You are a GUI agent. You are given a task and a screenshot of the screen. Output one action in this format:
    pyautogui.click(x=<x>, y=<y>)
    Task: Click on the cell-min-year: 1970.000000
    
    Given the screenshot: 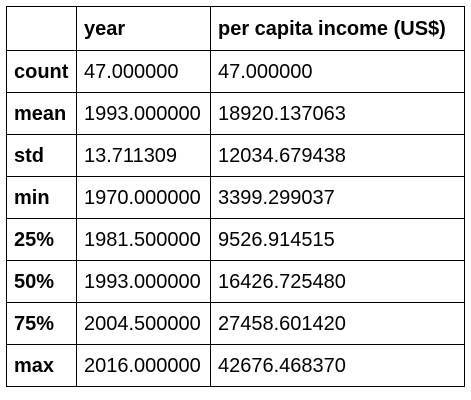 What is the action you would take?
    pyautogui.click(x=143, y=197)
    